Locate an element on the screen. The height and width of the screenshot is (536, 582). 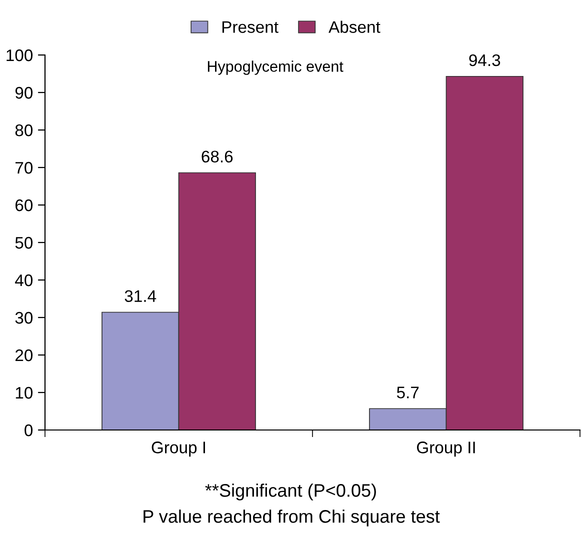
legend-label: Absent is located at coordinates (354, 26).